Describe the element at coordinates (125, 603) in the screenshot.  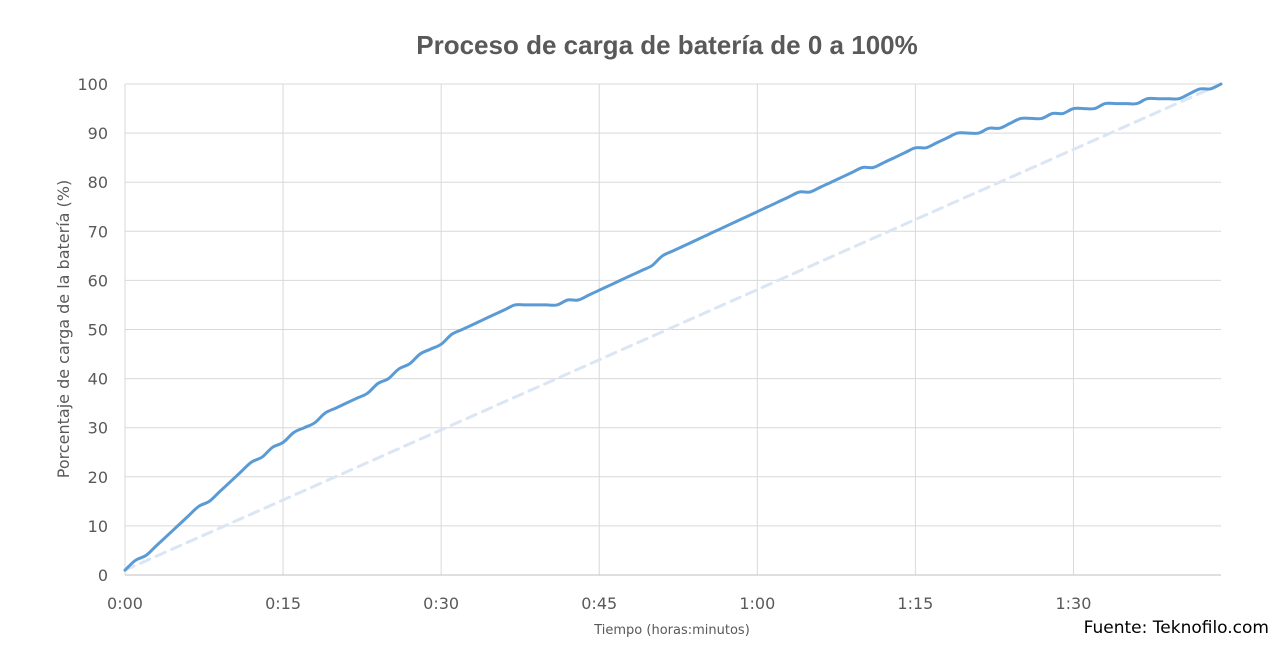
I see `x-tick-label: 0:00` at that location.